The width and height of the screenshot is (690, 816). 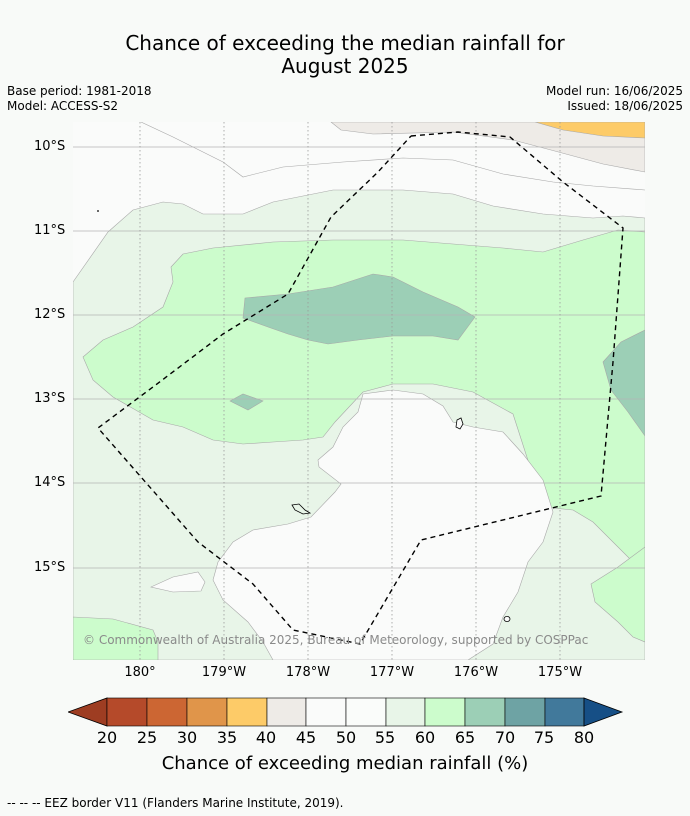 What do you see at coordinates (50, 146) in the screenshot?
I see `lat-label-10s: 10°S` at bounding box center [50, 146].